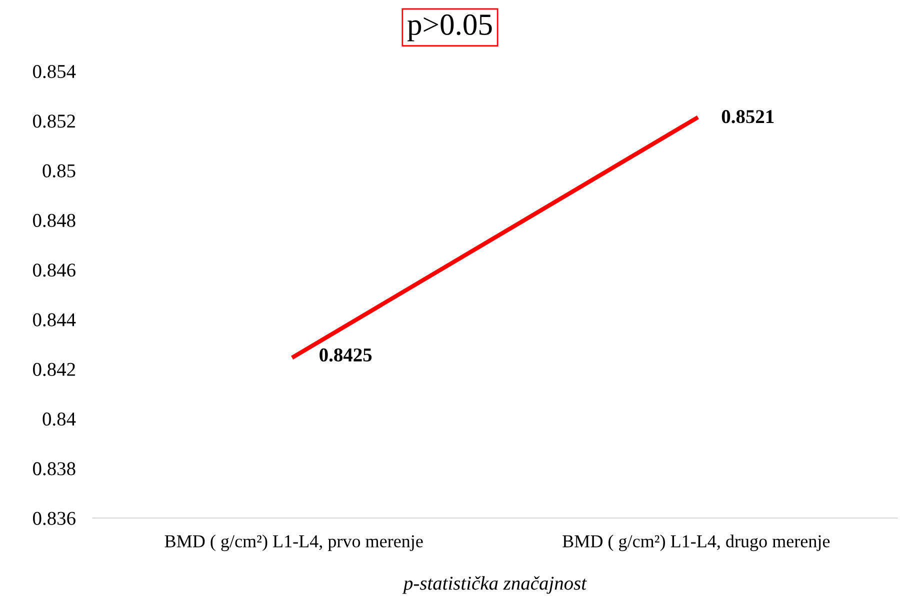 The image size is (900, 608). Describe the element at coordinates (54, 319) in the screenshot. I see `y-tick-label: 0.844` at that location.